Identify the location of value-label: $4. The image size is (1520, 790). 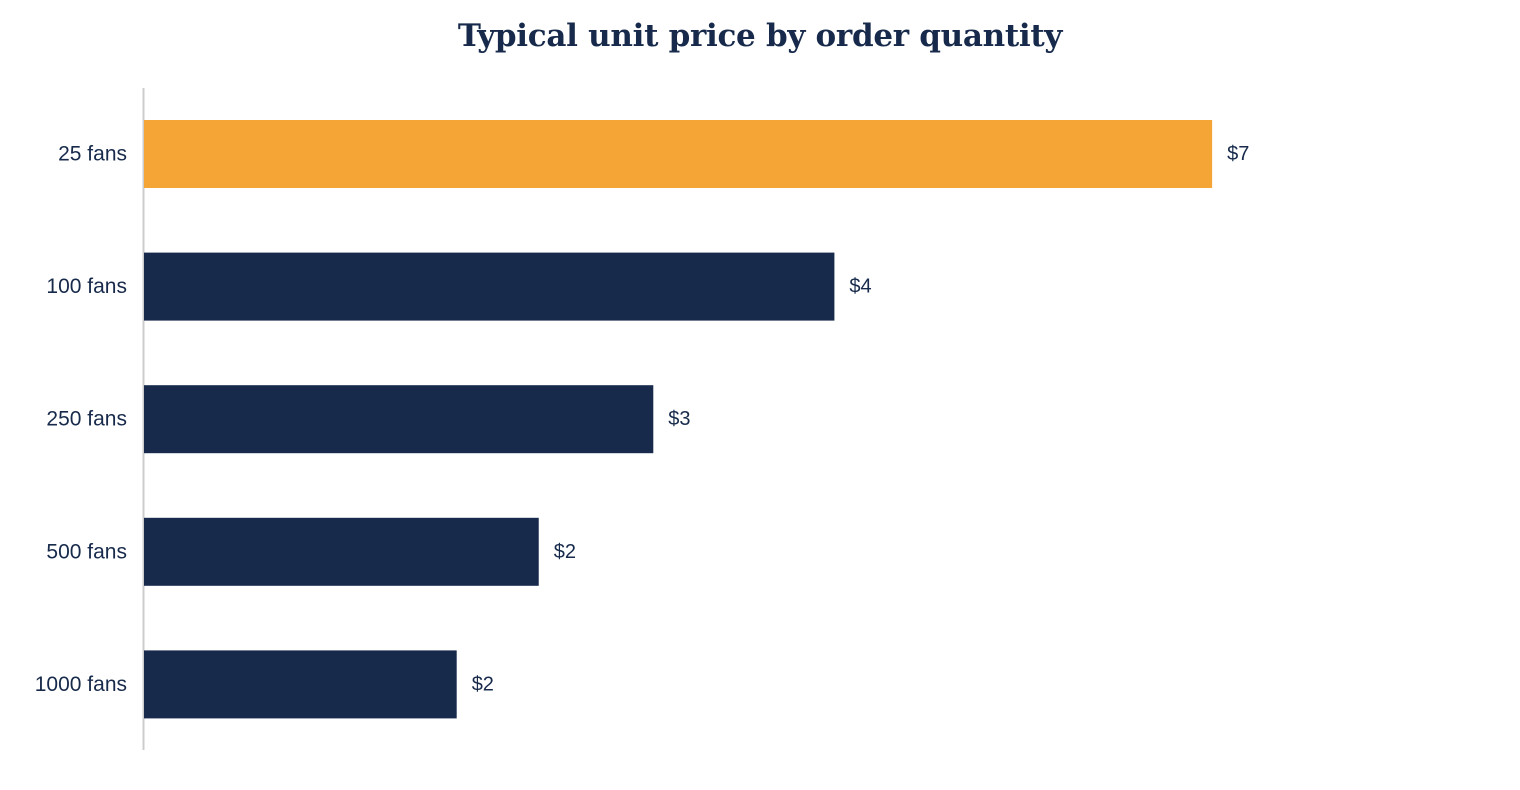
(860, 287).